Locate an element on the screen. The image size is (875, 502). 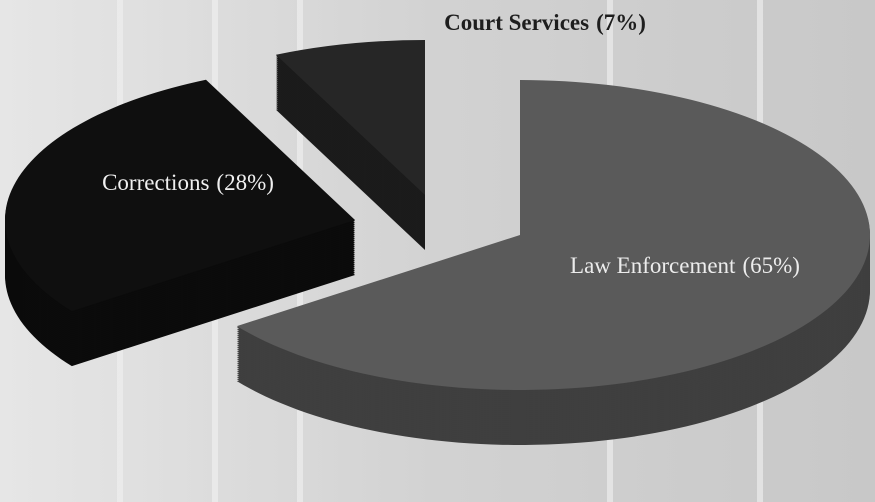
slice is located at coordinates (350, 117).